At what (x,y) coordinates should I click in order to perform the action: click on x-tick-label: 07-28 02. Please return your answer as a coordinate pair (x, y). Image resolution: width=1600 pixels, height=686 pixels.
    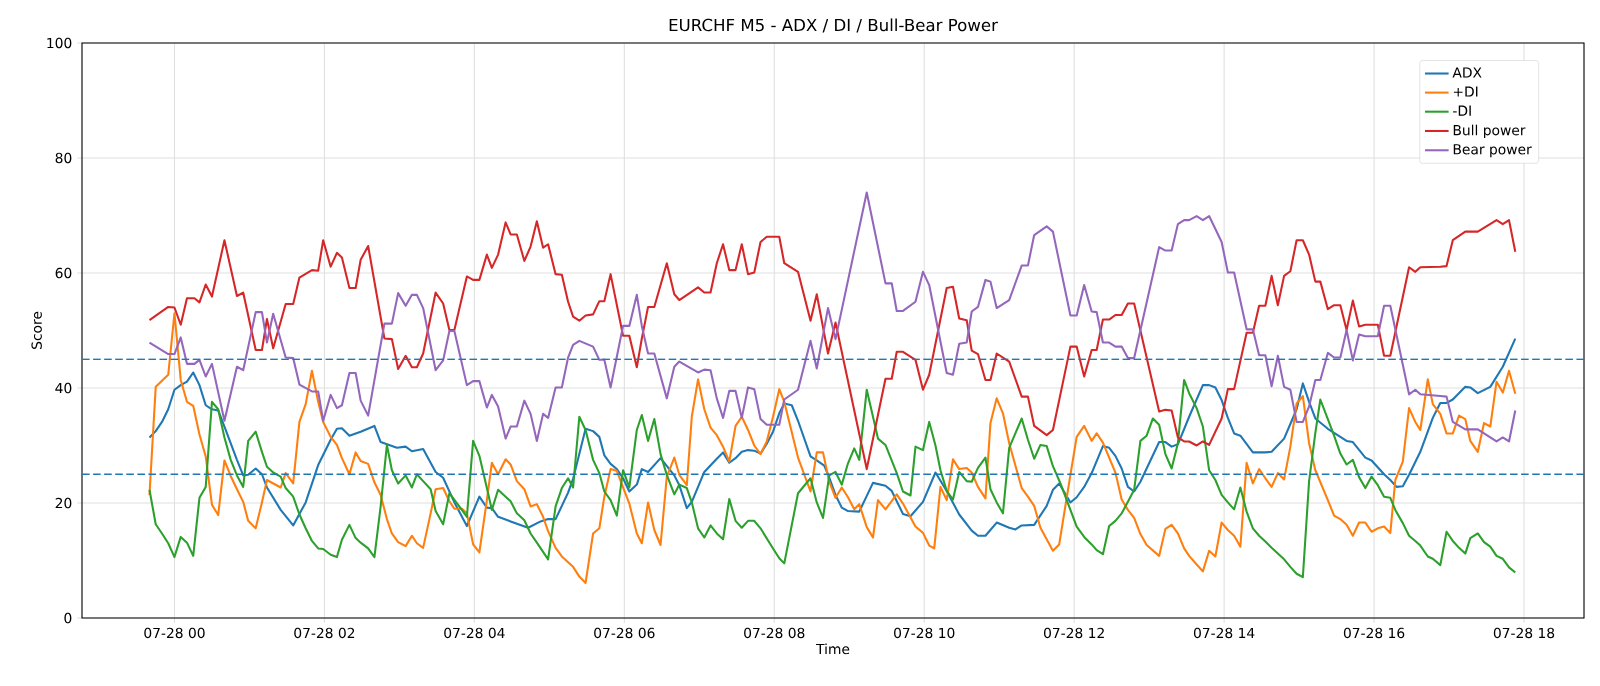
    Looking at the image, I should click on (324, 633).